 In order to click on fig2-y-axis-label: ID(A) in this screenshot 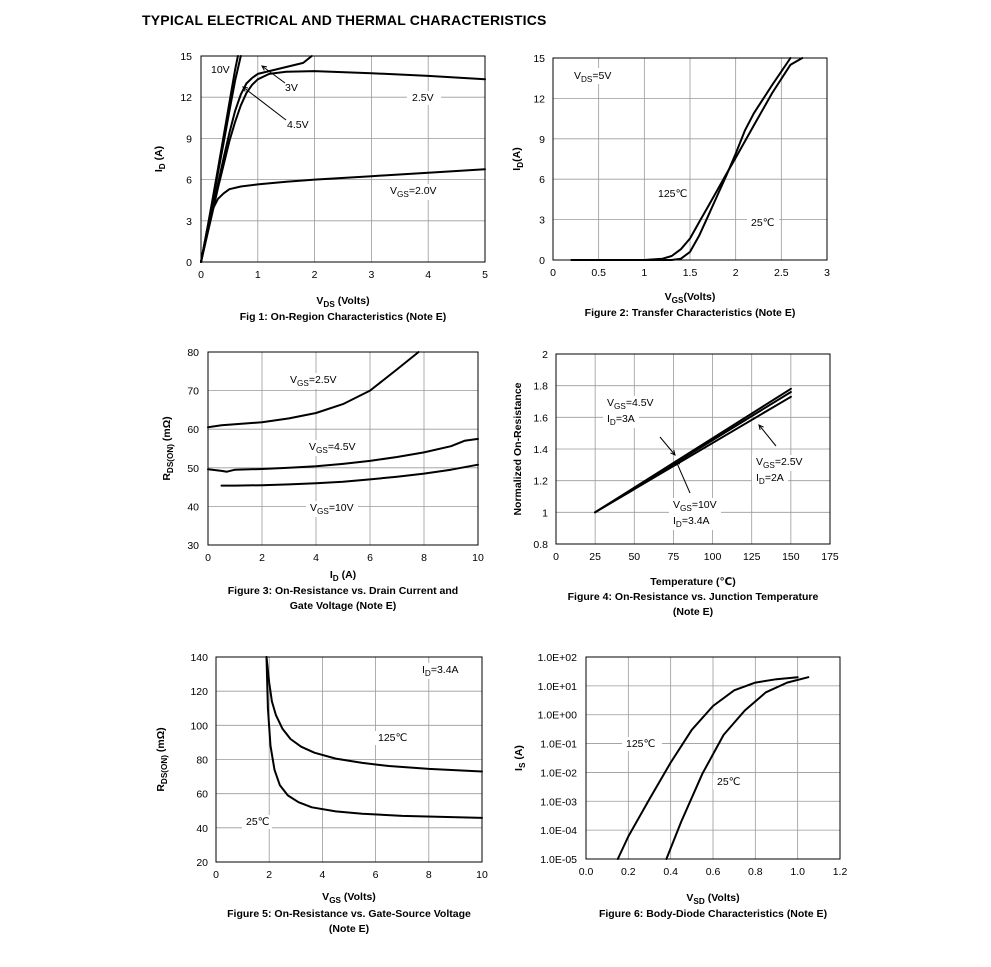, I will do `click(518, 158)`.